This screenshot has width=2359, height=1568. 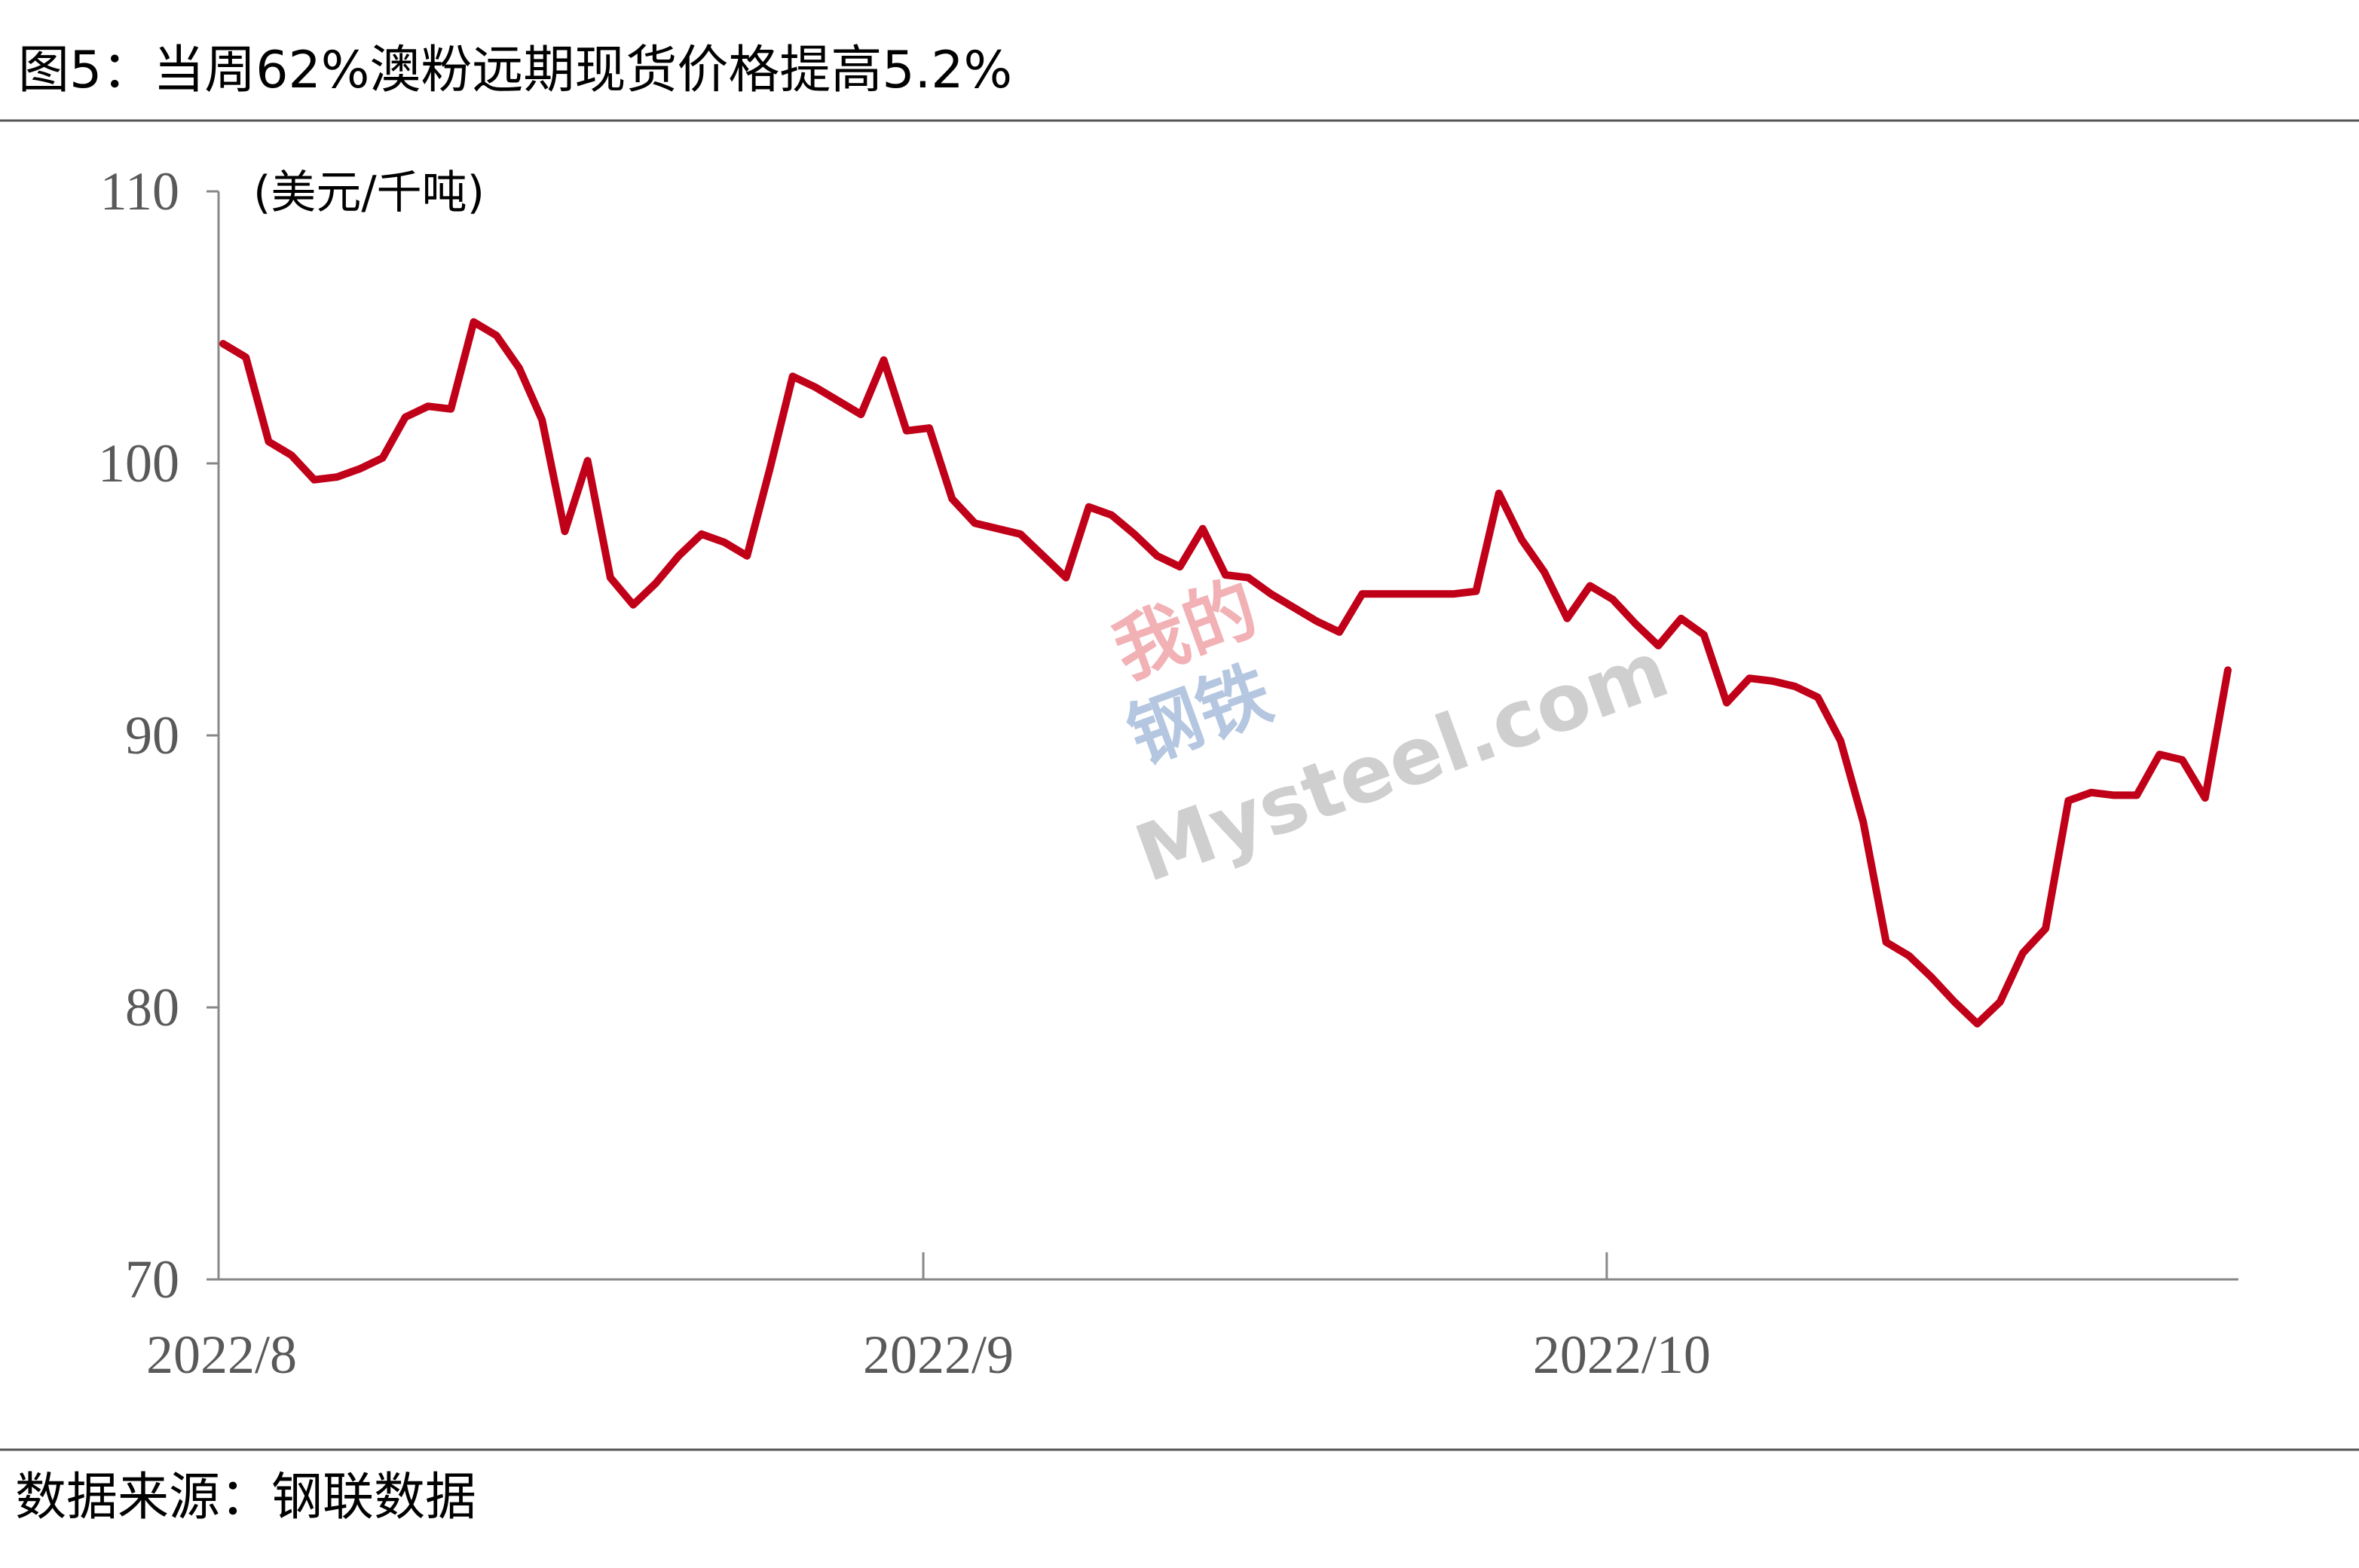 What do you see at coordinates (1622, 1355) in the screenshot?
I see `x-tick-label: 2022/10` at bounding box center [1622, 1355].